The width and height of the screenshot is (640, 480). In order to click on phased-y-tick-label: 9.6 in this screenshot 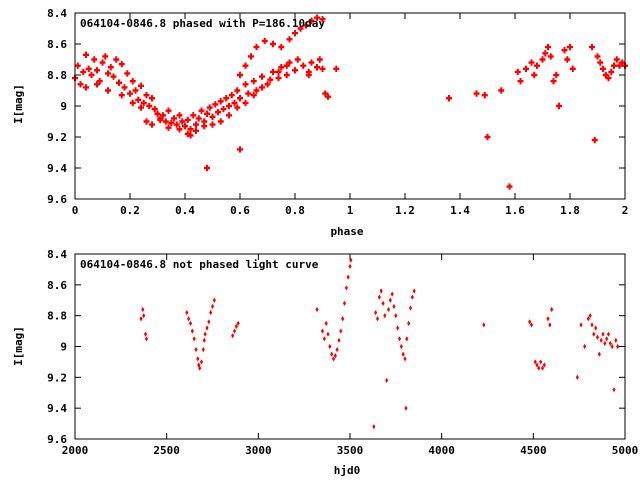, I will do `click(57, 199)`.